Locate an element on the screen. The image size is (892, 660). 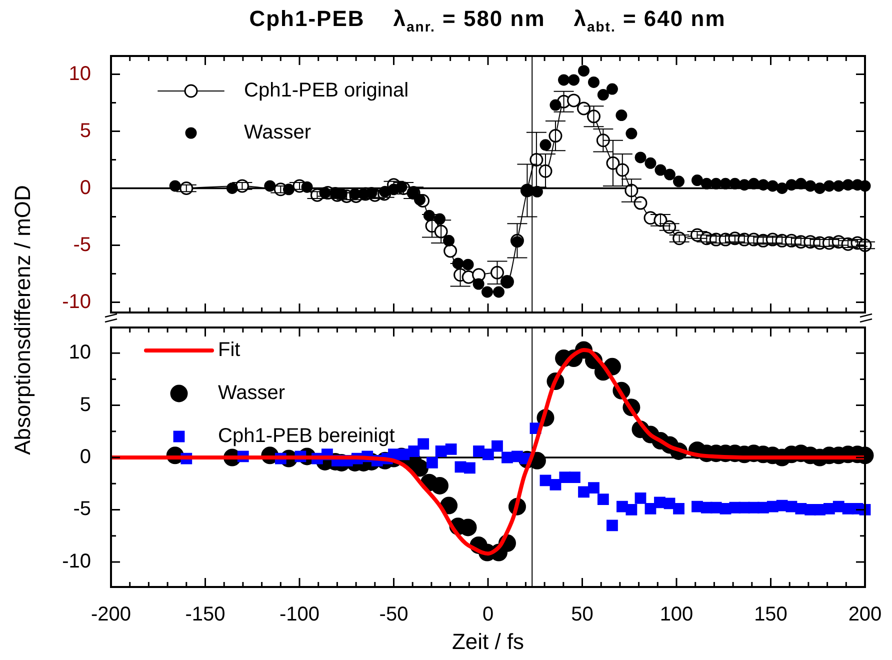
legend-label: Cph1-PEB original is located at coordinates (326, 91).